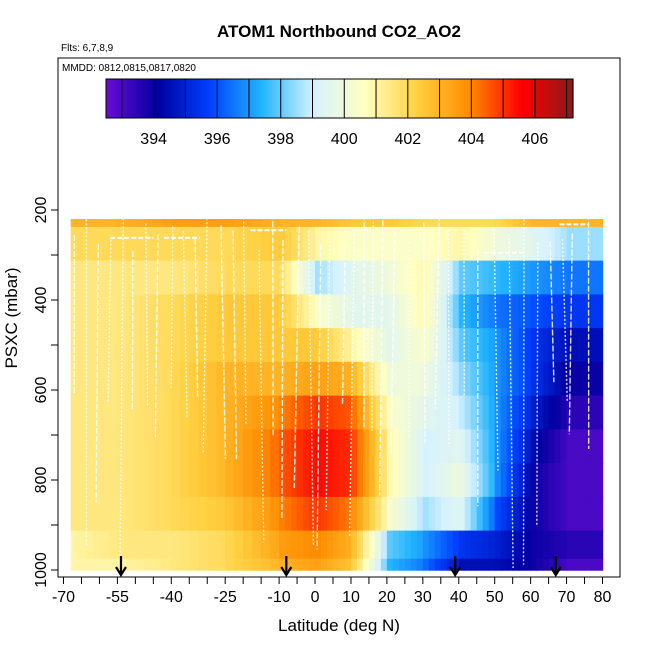  Describe the element at coordinates (41, 570) in the screenshot. I see `y-tick-label: 1000` at that location.